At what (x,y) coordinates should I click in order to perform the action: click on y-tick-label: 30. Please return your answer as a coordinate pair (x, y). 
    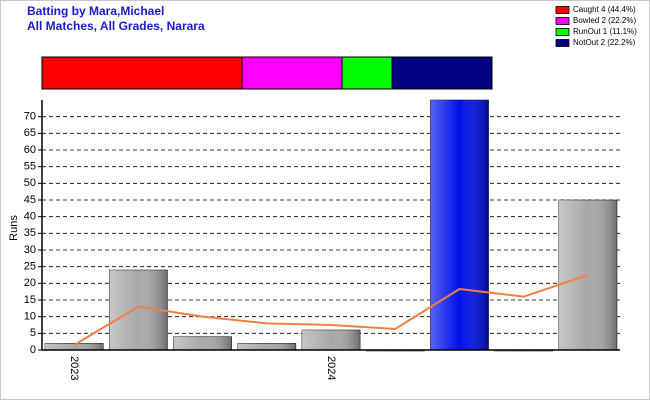
    Looking at the image, I should click on (30, 250).